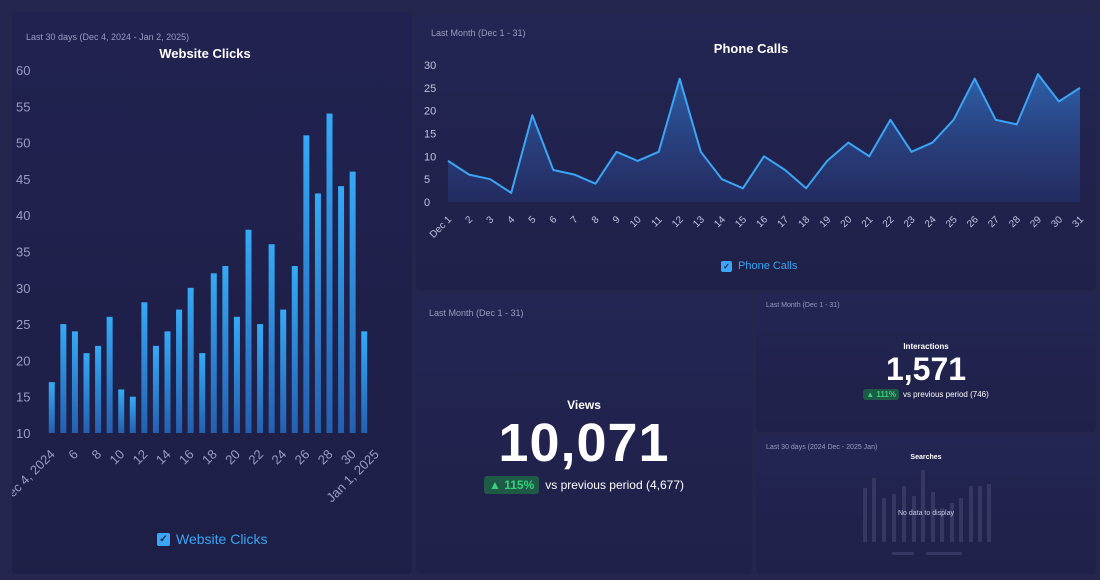  Describe the element at coordinates (768, 266) in the screenshot. I see `legend-label: Phone Calls` at that location.